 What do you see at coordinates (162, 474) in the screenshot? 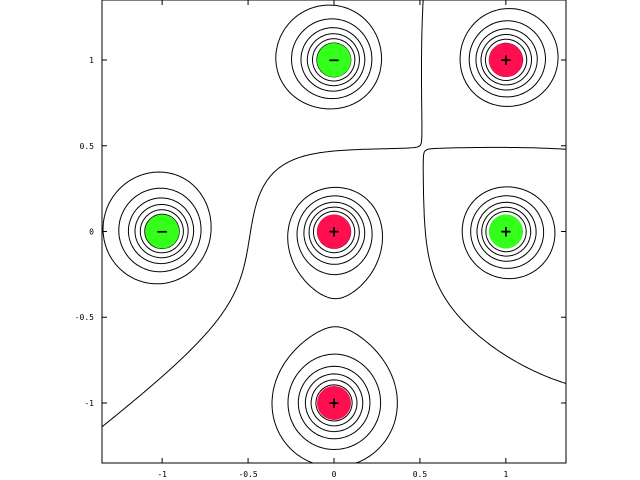
I see `x-tick-label: -1` at bounding box center [162, 474].